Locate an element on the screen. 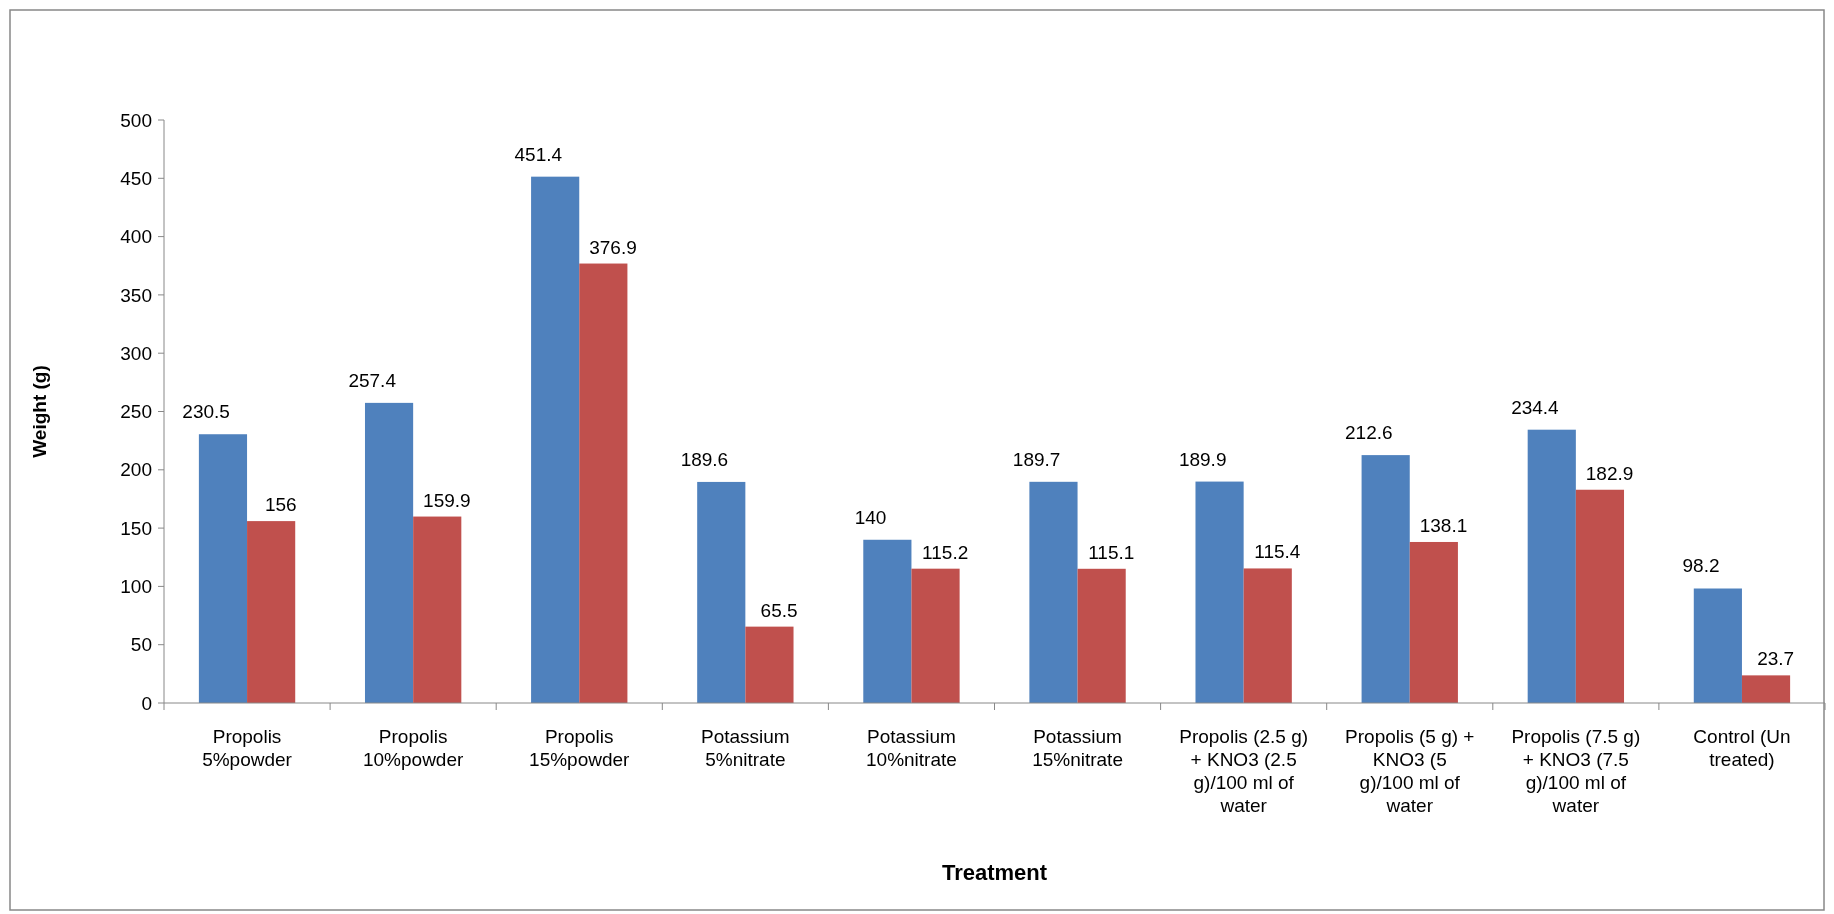 The width and height of the screenshot is (1834, 914). data-label: 140 is located at coordinates (870, 517).